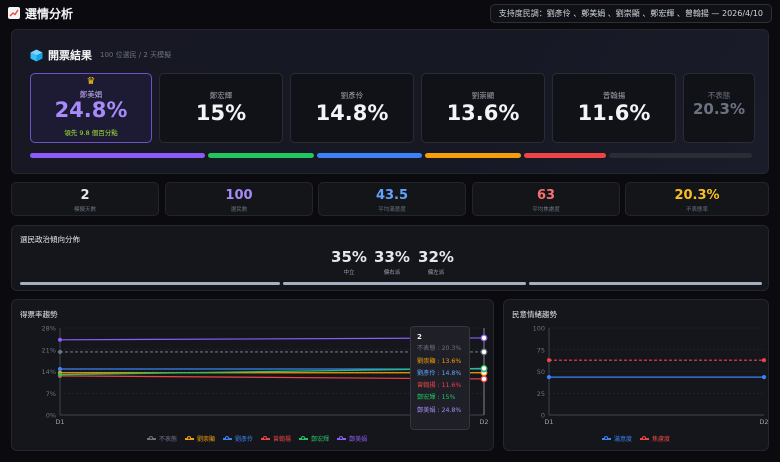 This screenshot has width=780, height=462. What do you see at coordinates (49, 350) in the screenshot?
I see `y-tick-label: 21%` at bounding box center [49, 350].